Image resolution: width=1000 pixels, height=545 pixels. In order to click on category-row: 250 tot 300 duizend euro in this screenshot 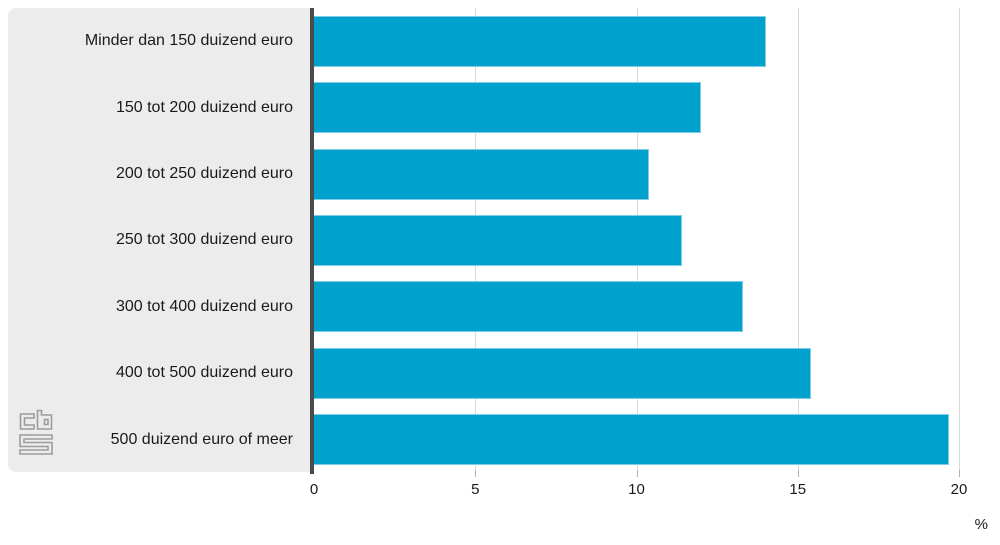, I will do `click(159, 240)`.